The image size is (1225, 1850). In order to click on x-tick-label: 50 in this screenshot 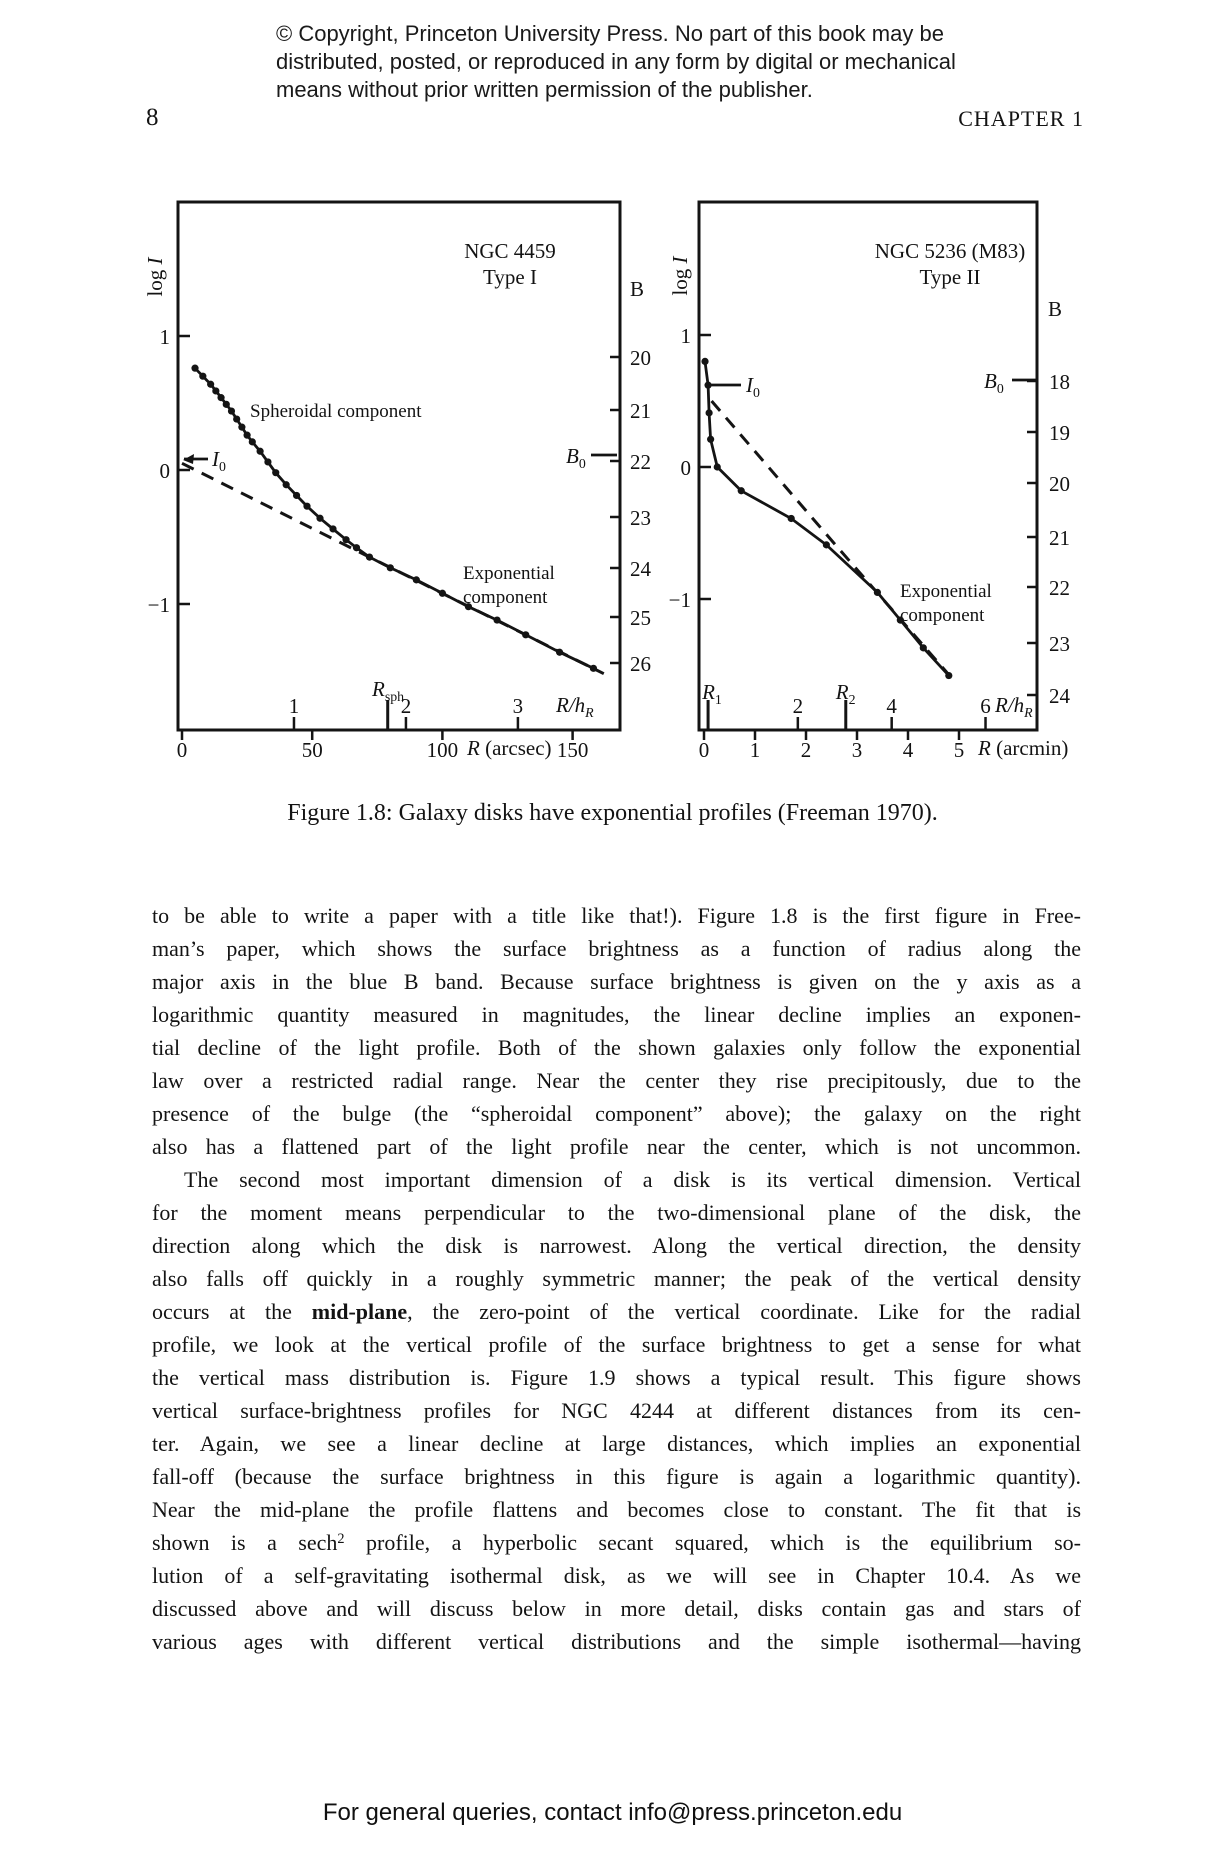, I will do `click(312, 750)`.